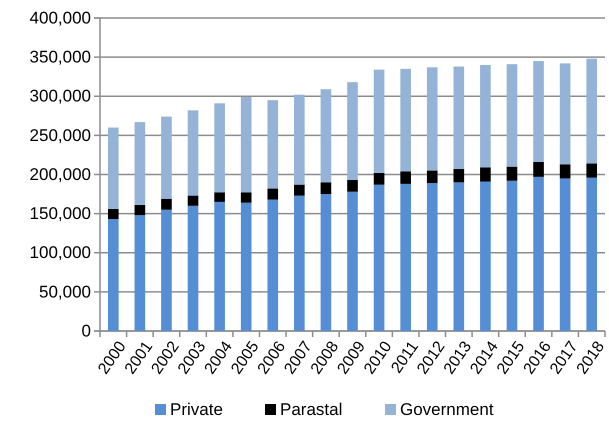 The width and height of the screenshot is (609, 428). I want to click on y-tick-label: 200,000, so click(60, 174).